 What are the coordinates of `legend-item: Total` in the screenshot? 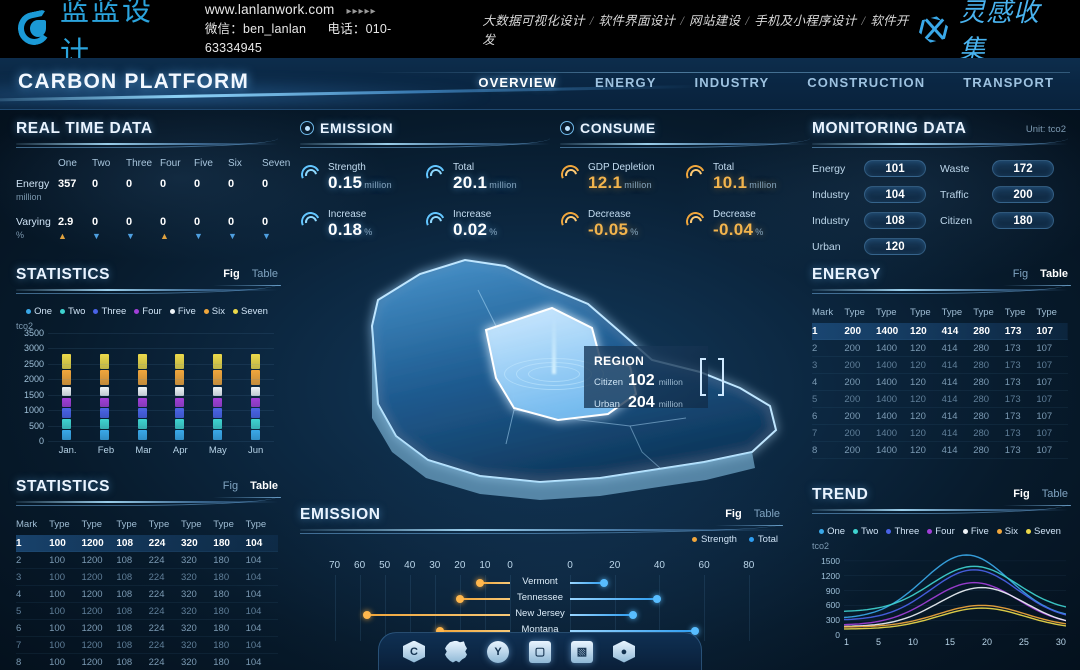 It's located at (763, 539).